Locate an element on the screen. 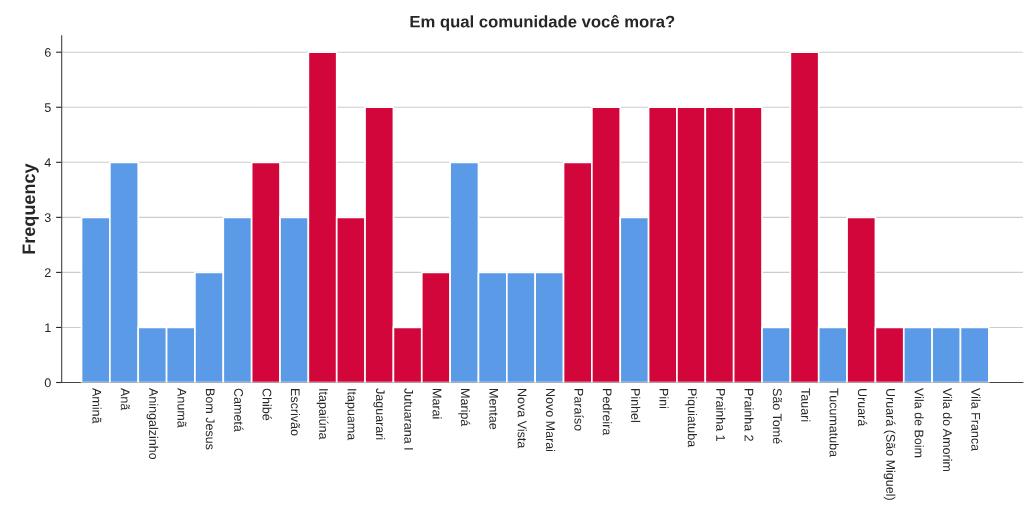 The image size is (1028, 510). x-tick-label: Cametá is located at coordinates (239, 410).